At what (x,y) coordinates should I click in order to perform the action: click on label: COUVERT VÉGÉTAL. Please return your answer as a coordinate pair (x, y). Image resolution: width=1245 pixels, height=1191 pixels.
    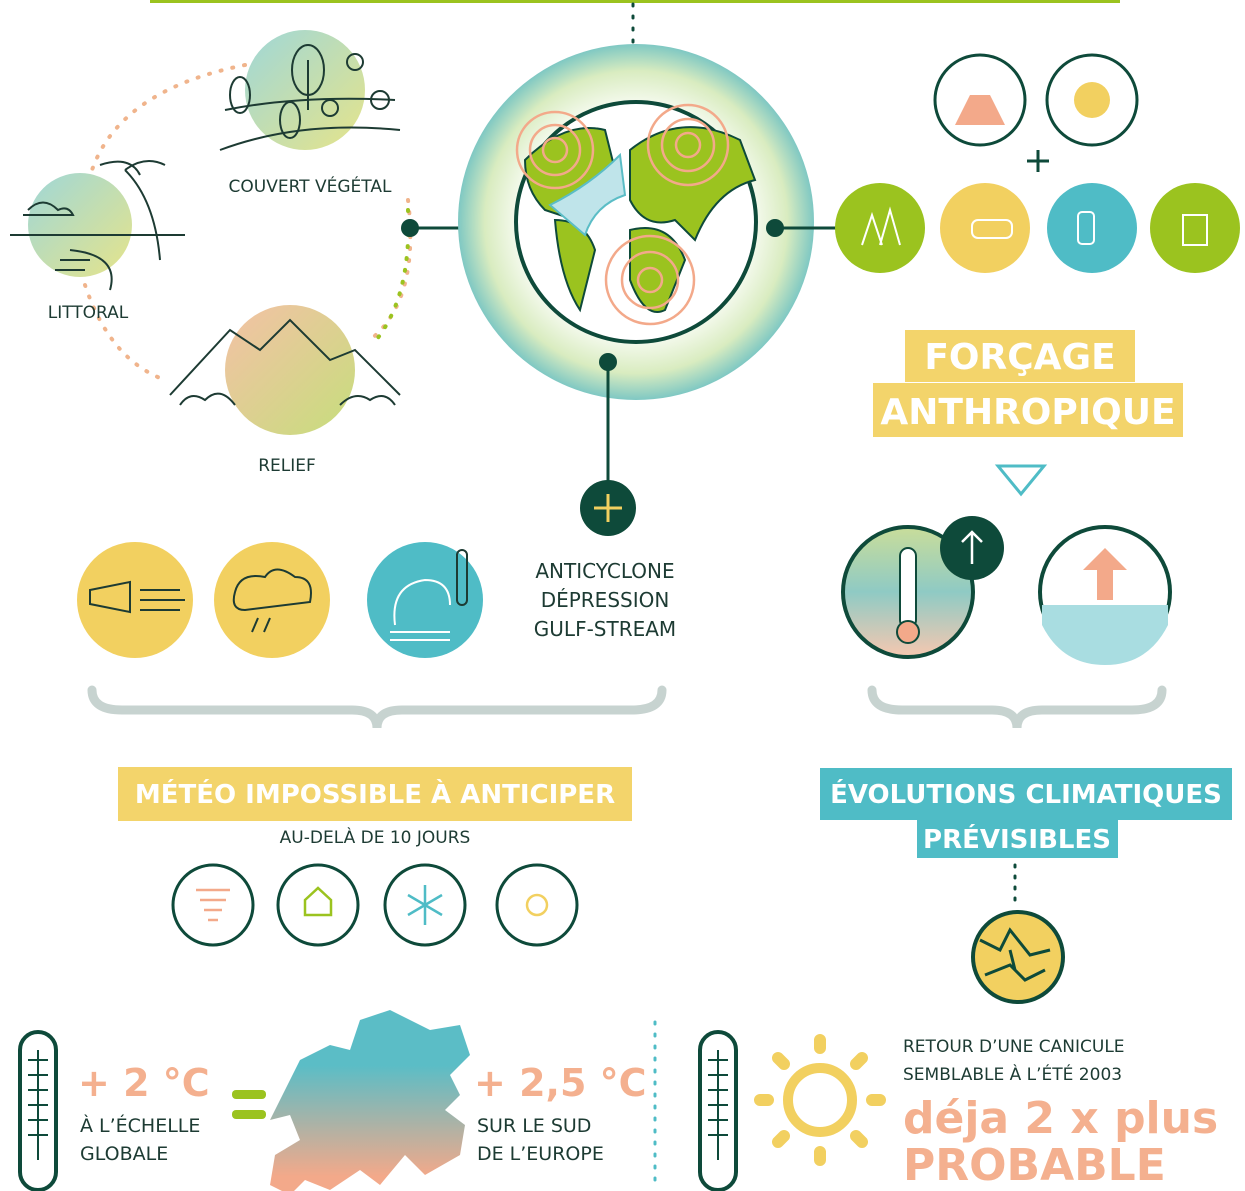
    Looking at the image, I should click on (310, 186).